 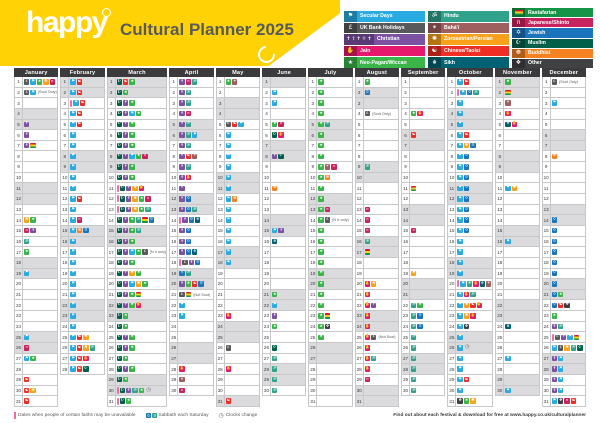 I want to click on day-cell: ⚑ ❖ ᴨ ☯, so click(x=568, y=401).